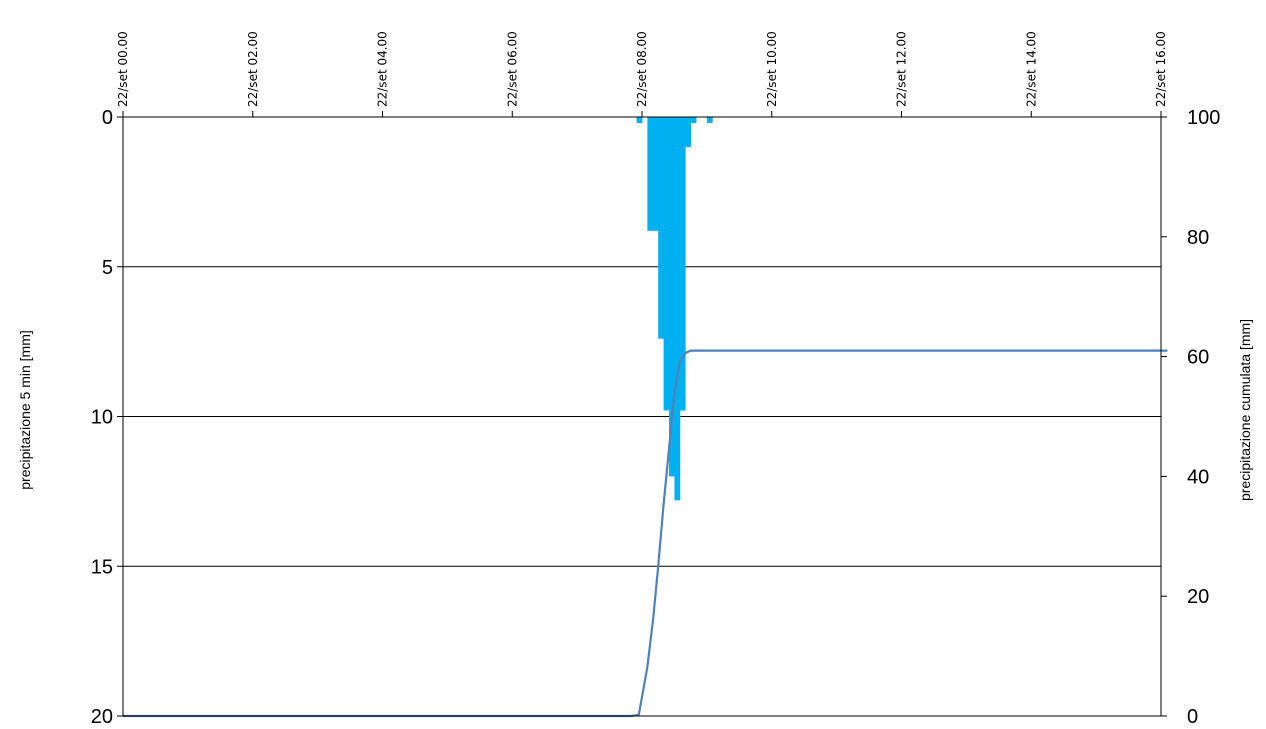 Image resolution: width=1266 pixels, height=729 pixels. What do you see at coordinates (107, 118) in the screenshot?
I see `y-left-tick-label: 0` at bounding box center [107, 118].